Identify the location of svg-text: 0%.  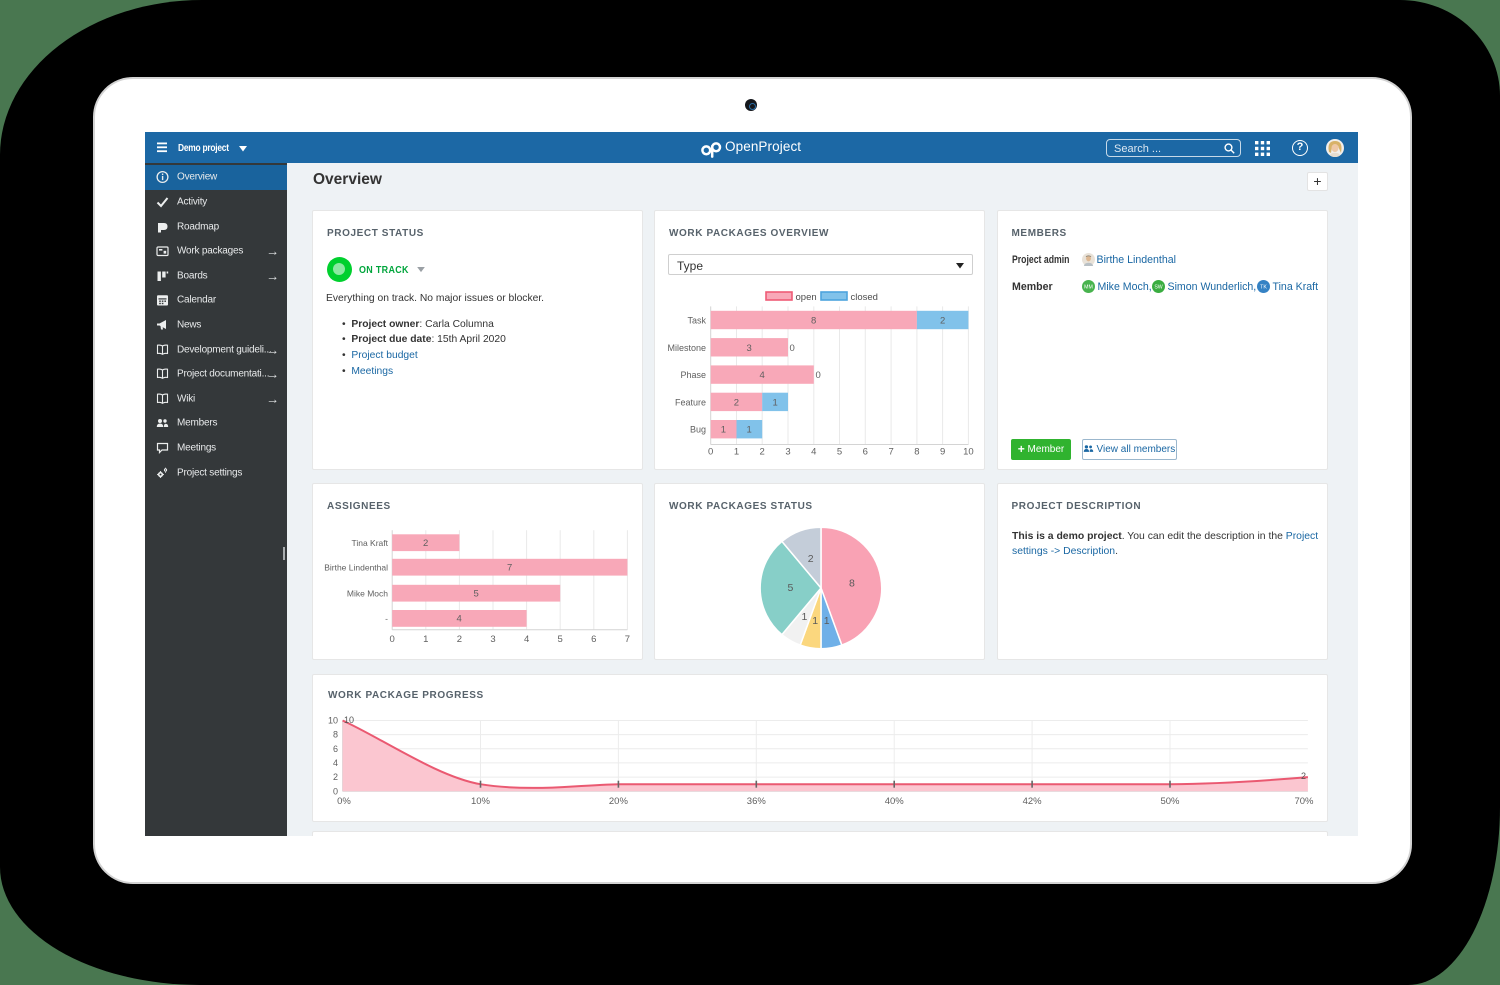
(344, 801).